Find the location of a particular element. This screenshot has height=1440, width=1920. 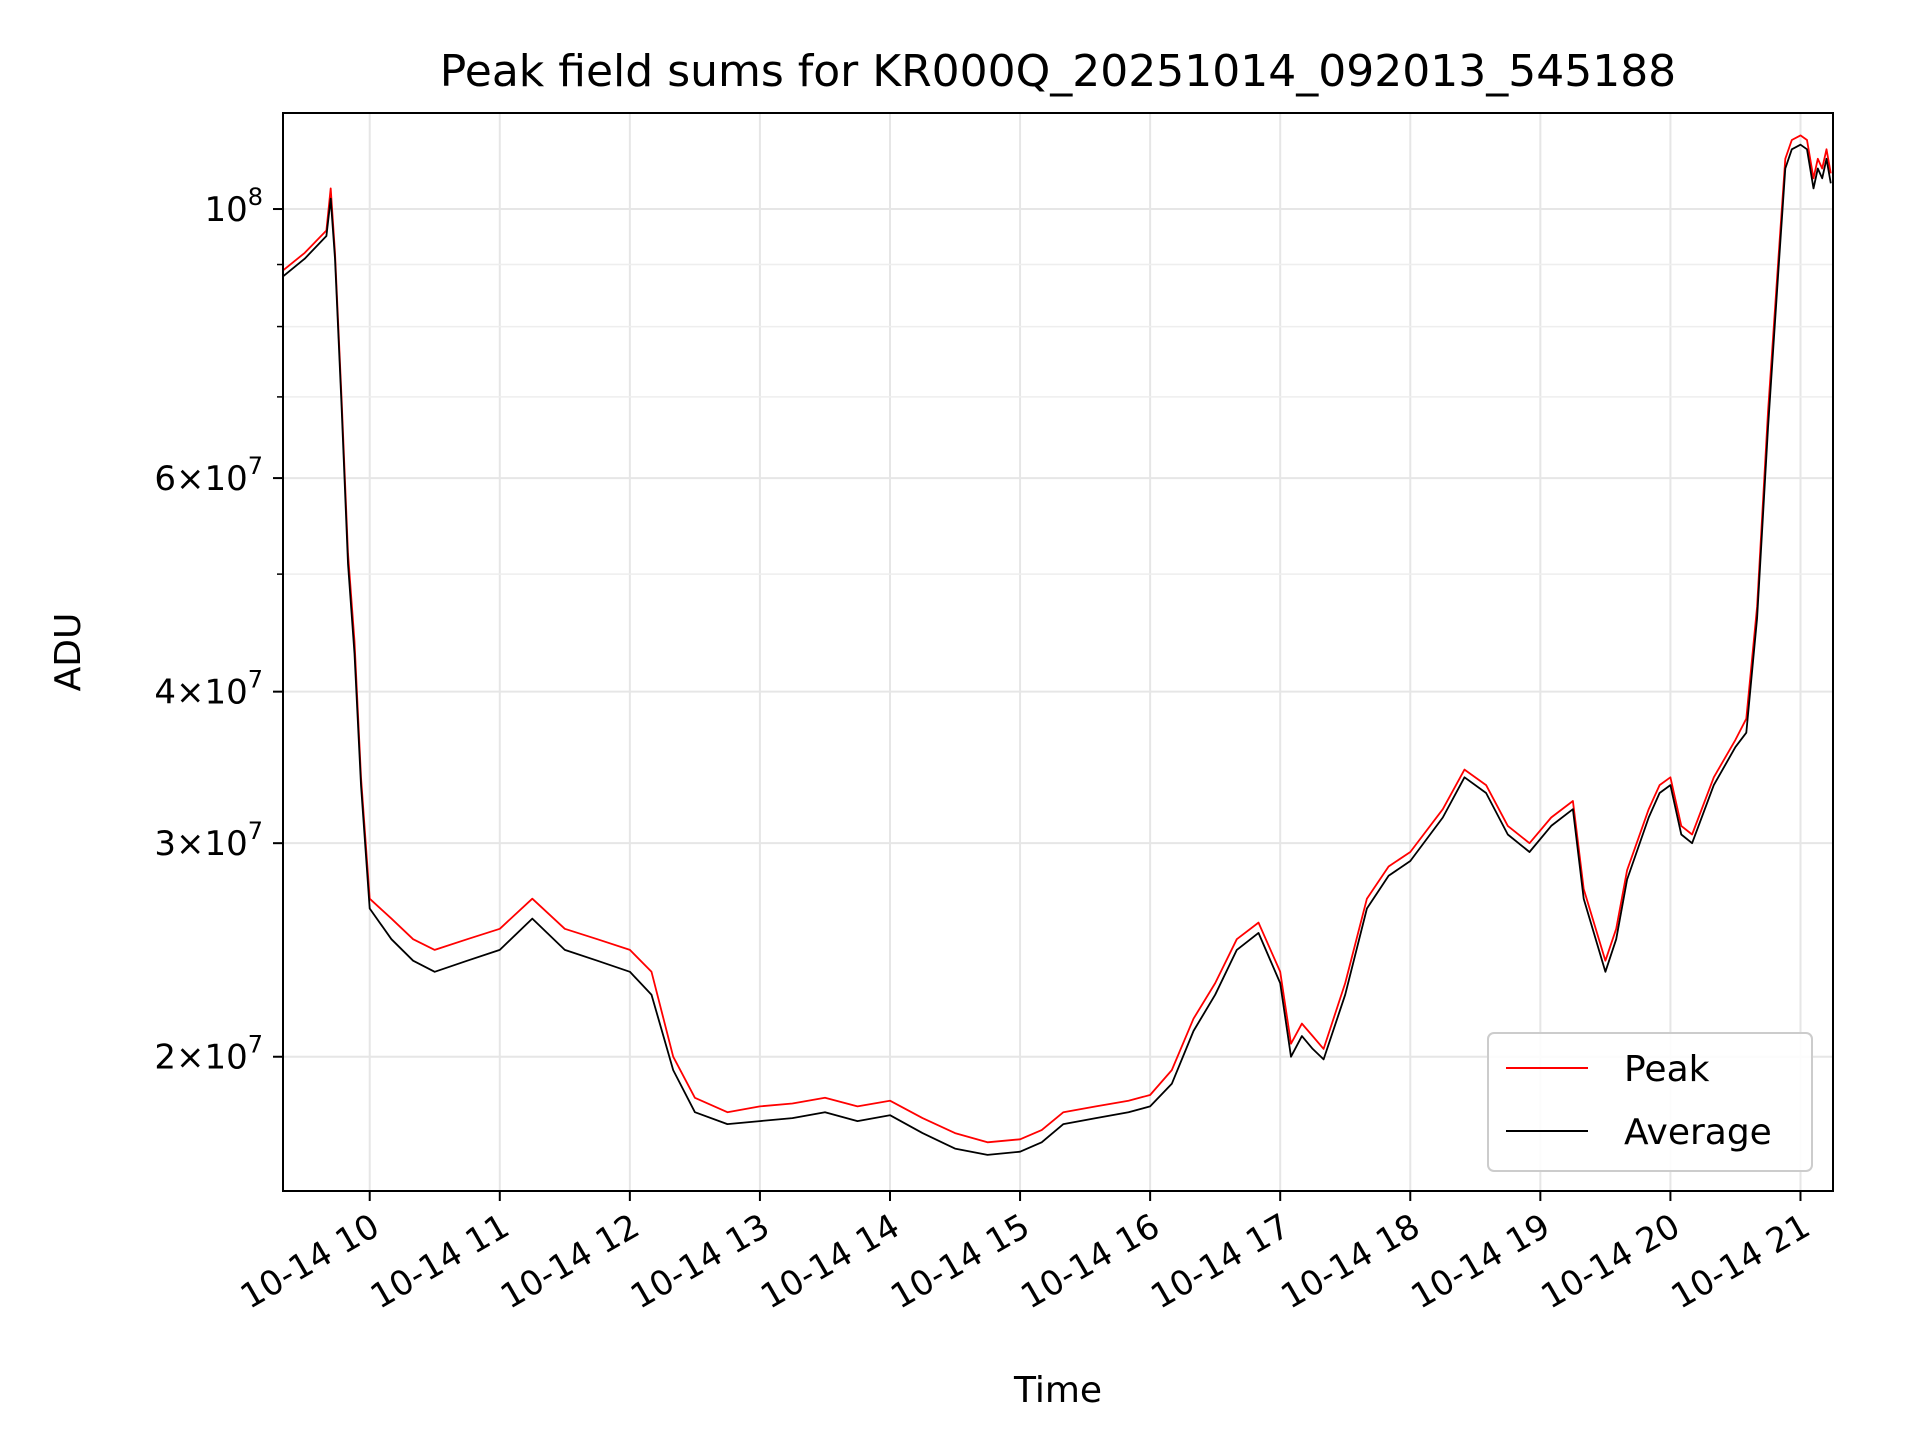

y-axis: 2×107 3×107 4×107 6×107 108 is located at coordinates (218, 630).